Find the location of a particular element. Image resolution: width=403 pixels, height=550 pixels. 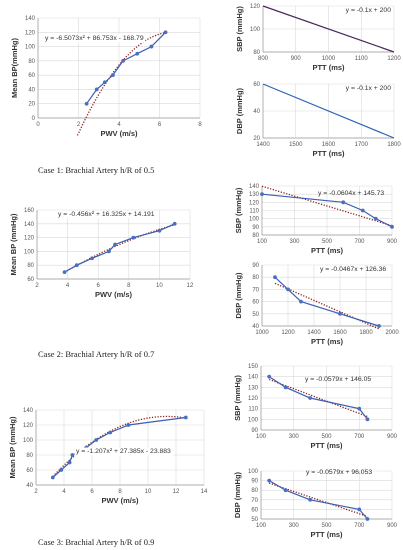

x-axis-label: PWV (m/s) is located at coordinates (119, 133).